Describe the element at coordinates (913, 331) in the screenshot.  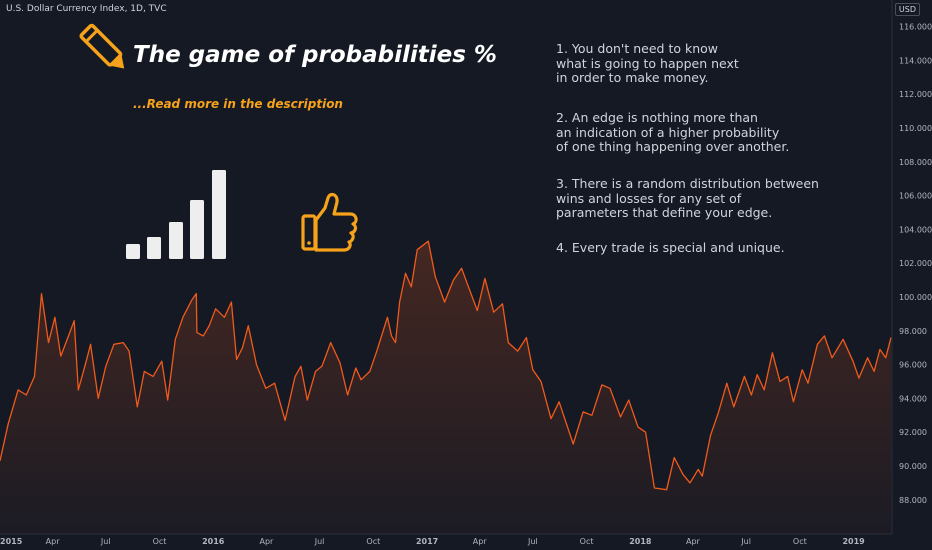
I see `y-tick-label: 98.000` at that location.